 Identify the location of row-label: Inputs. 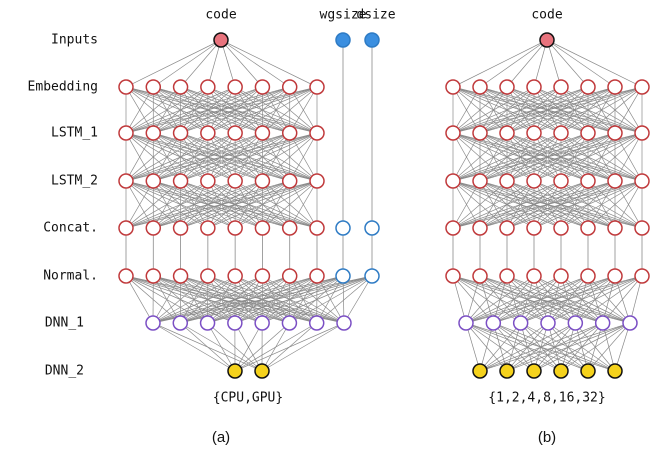
(74, 40).